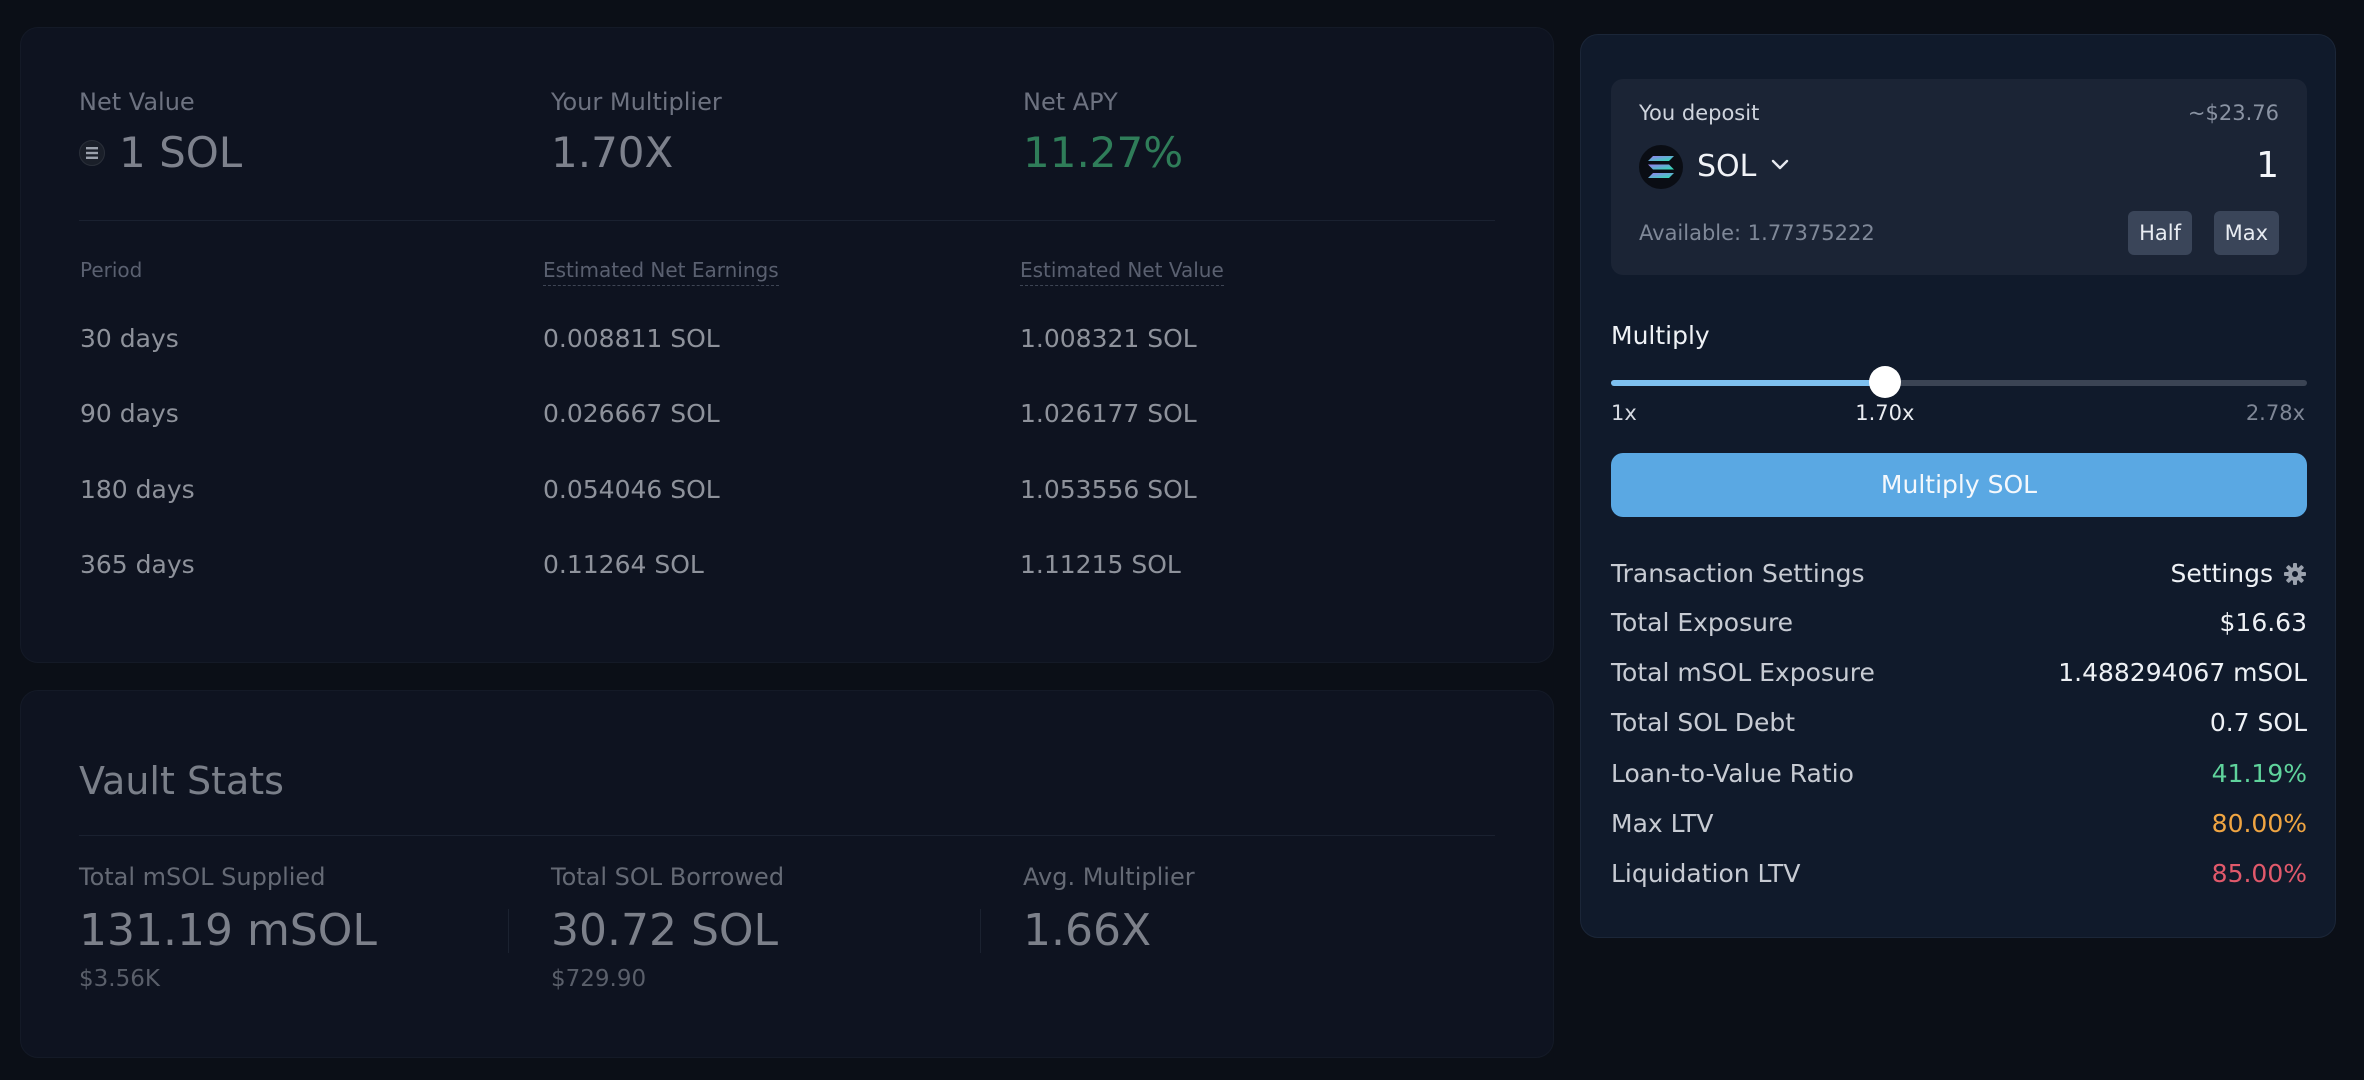  I want to click on liquidation-ltv-row: Liquidation LTV 85.00%, so click(1959, 877).